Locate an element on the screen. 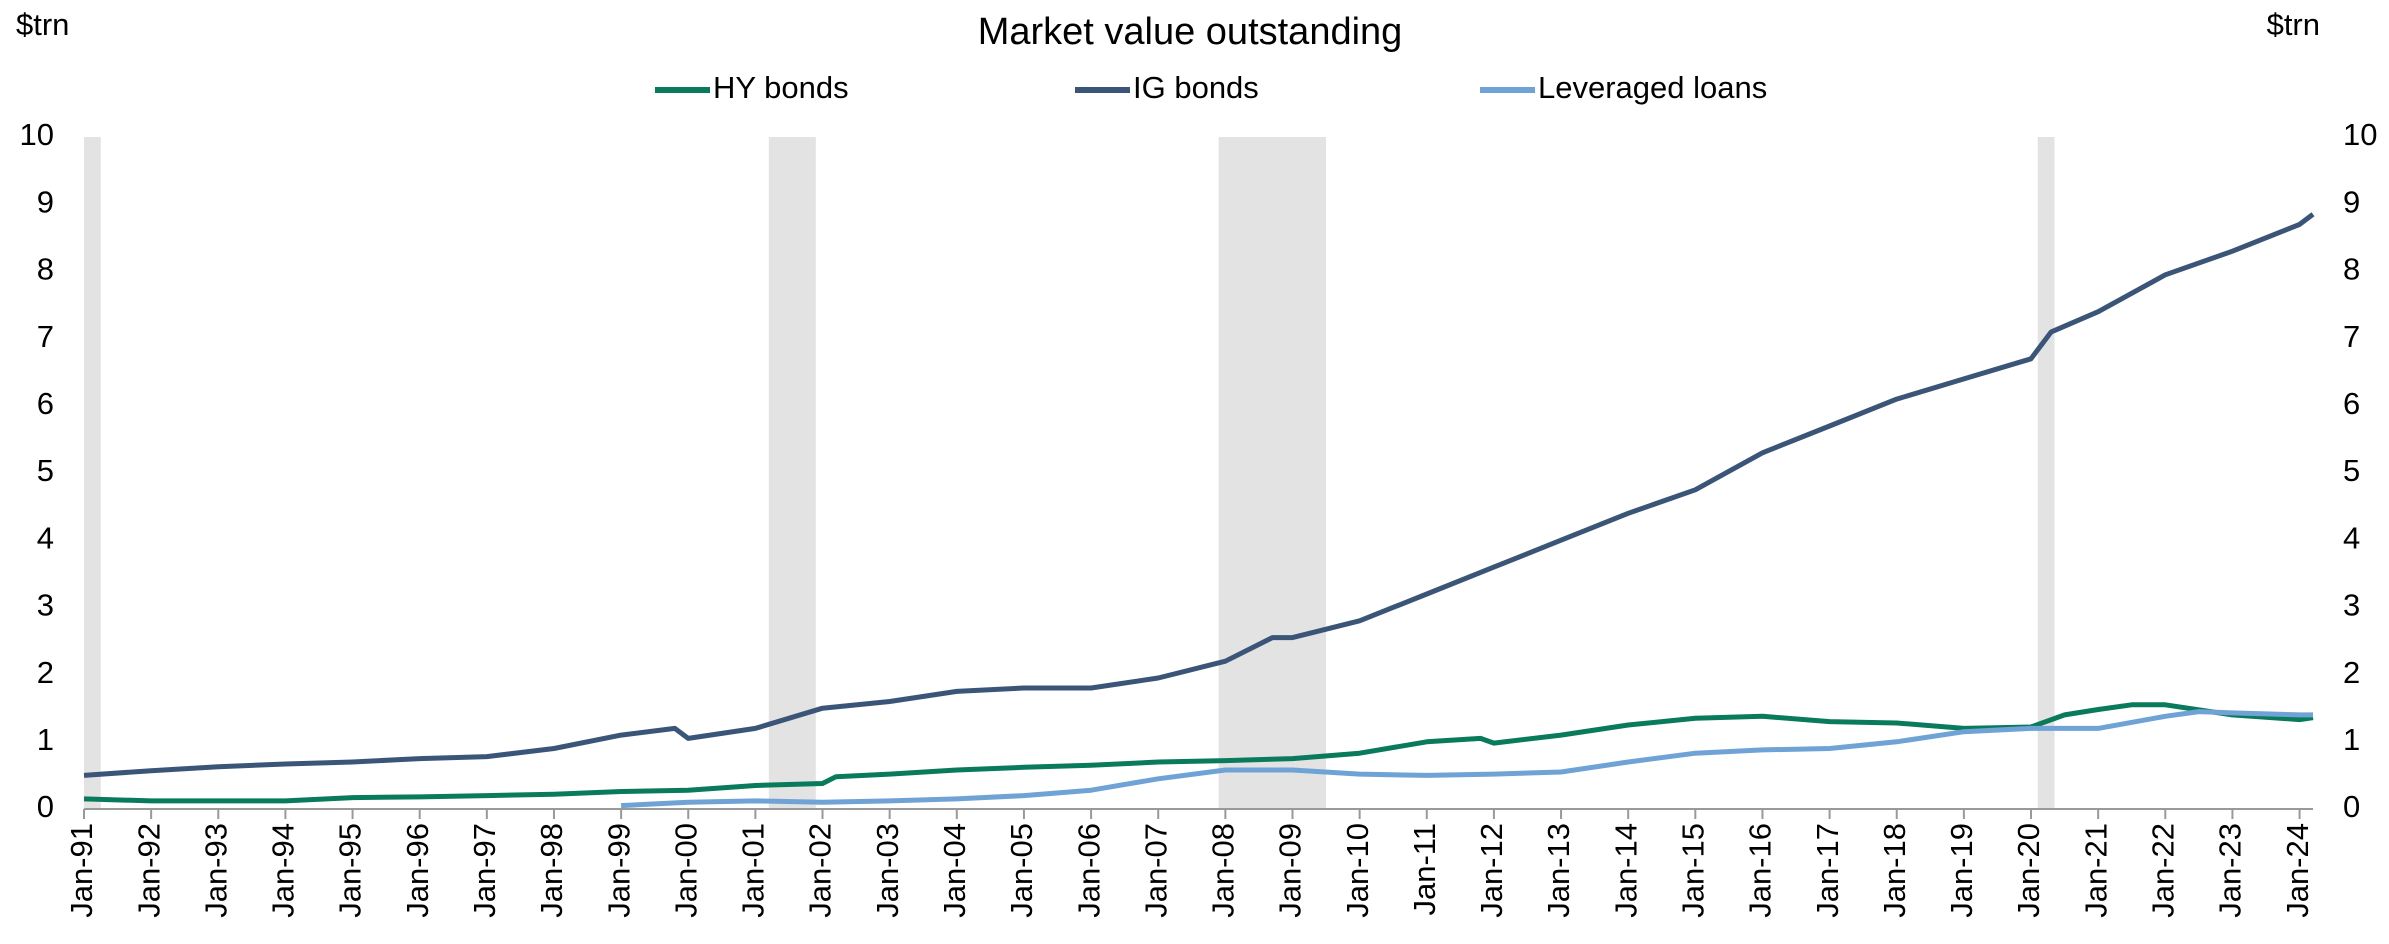 This screenshot has height=944, width=2389. y-tick-label: 6 is located at coordinates (45, 403).